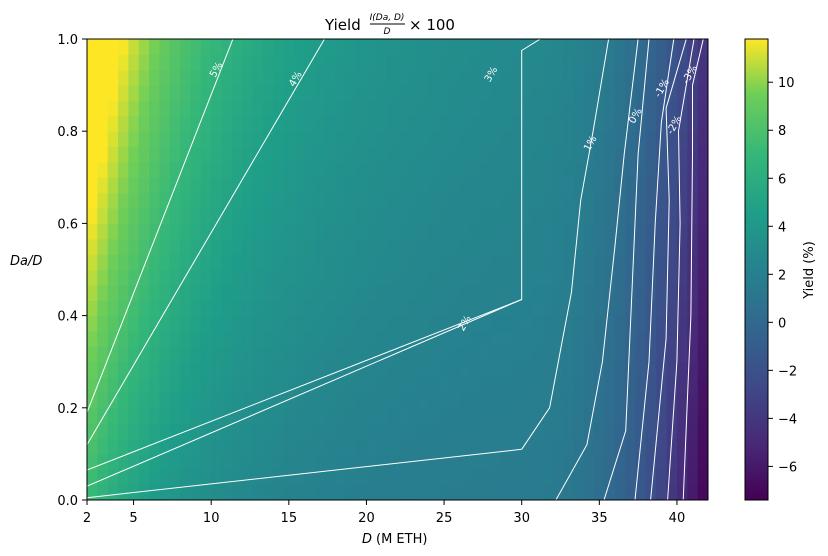  Describe the element at coordinates (787, 371) in the screenshot. I see `colorbar-tick-label: −2` at that location.